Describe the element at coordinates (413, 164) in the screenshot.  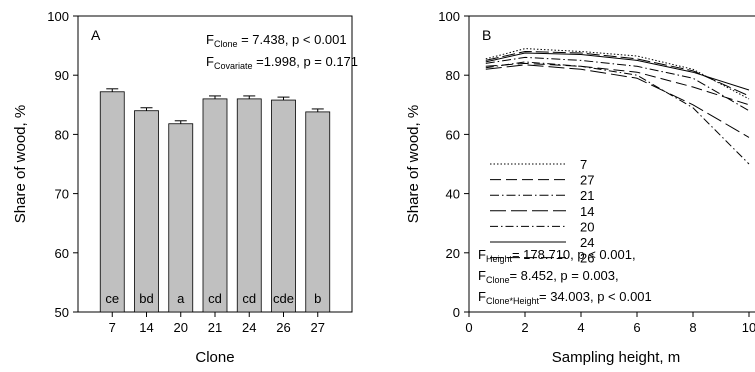
I see `panel-b-y-axis-title: Share of wood, %` at that location.